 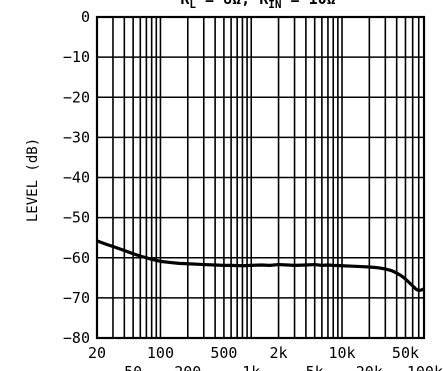 What do you see at coordinates (223, 353) in the screenshot?
I see `x-tick-label-2: 500` at bounding box center [223, 353].